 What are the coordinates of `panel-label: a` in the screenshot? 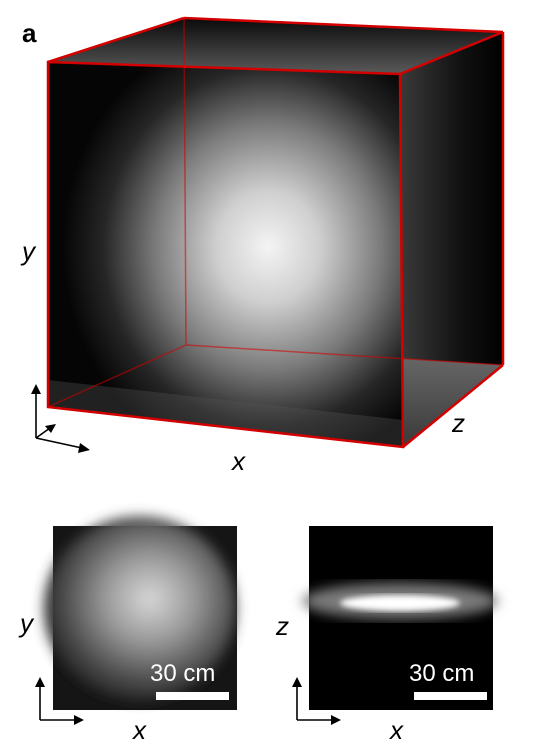 It's located at (29, 33).